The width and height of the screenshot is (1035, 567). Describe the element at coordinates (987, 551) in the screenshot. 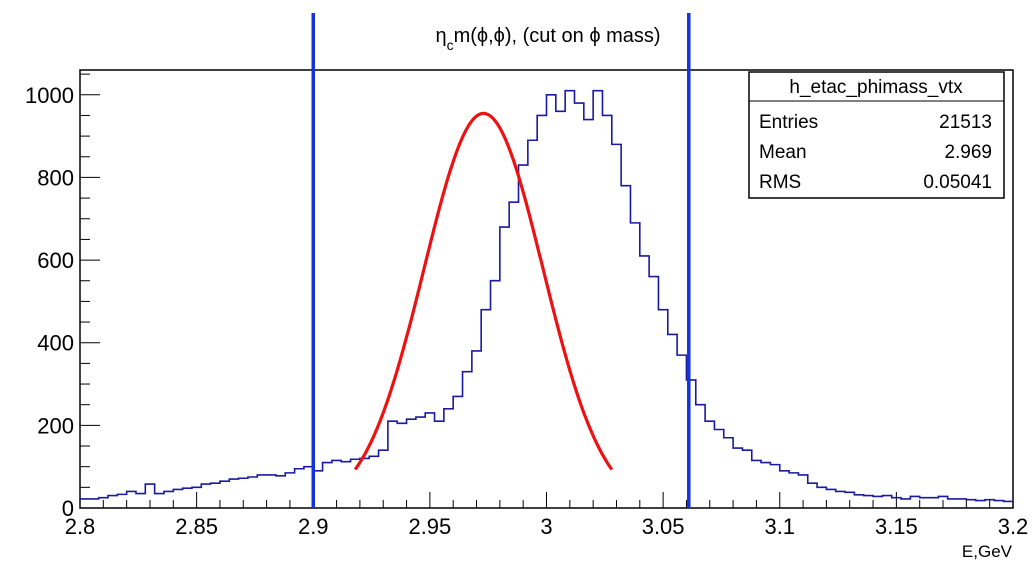

I see `x-axis-title: E,GeV` at that location.